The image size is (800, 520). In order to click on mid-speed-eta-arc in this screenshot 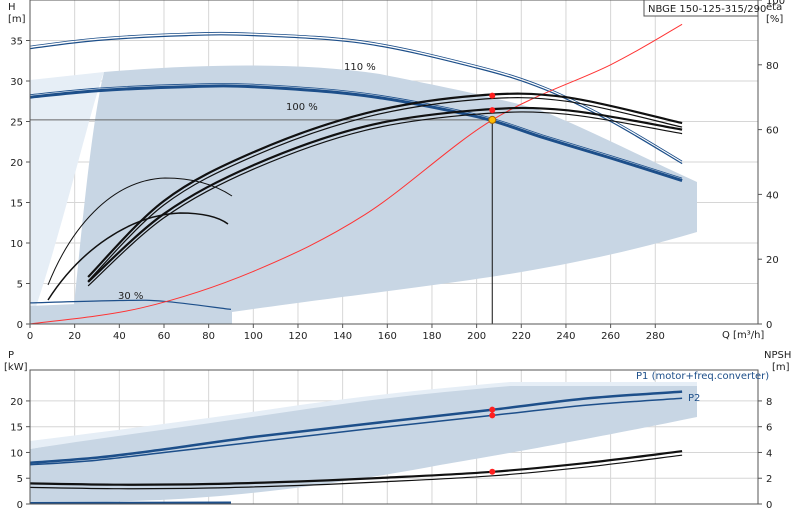, I will do `click(138, 256)`.